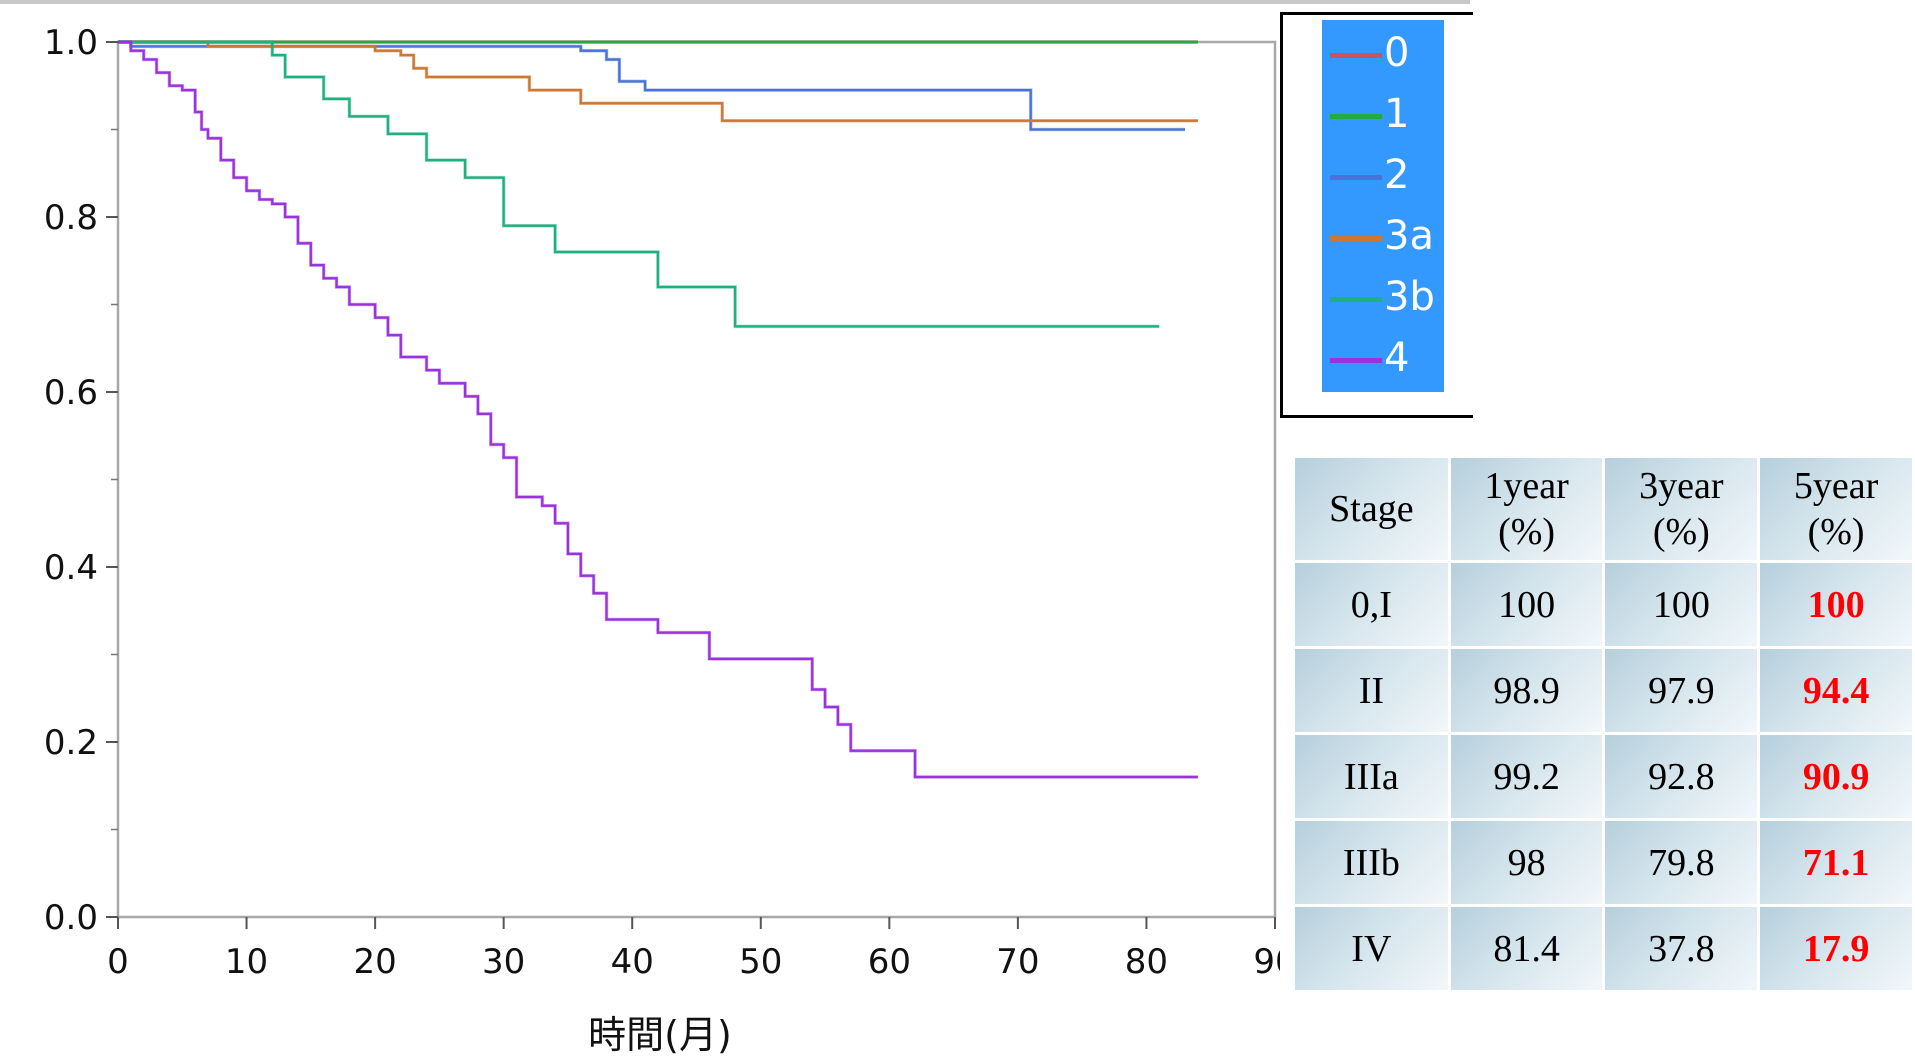 This screenshot has width=1915, height=1060. I want to click on table-cell: 94.4, so click(1836, 690).